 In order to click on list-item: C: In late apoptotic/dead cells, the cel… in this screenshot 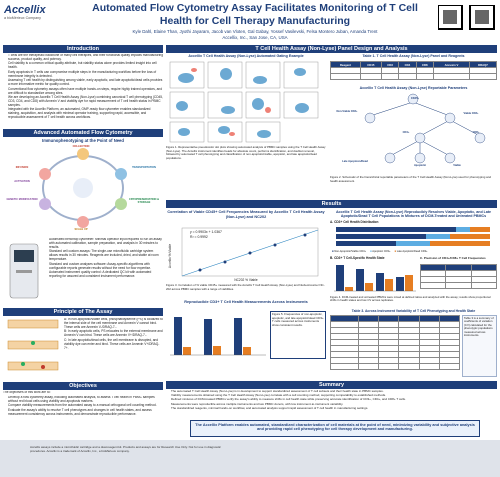, I will do `click(112, 343)`.